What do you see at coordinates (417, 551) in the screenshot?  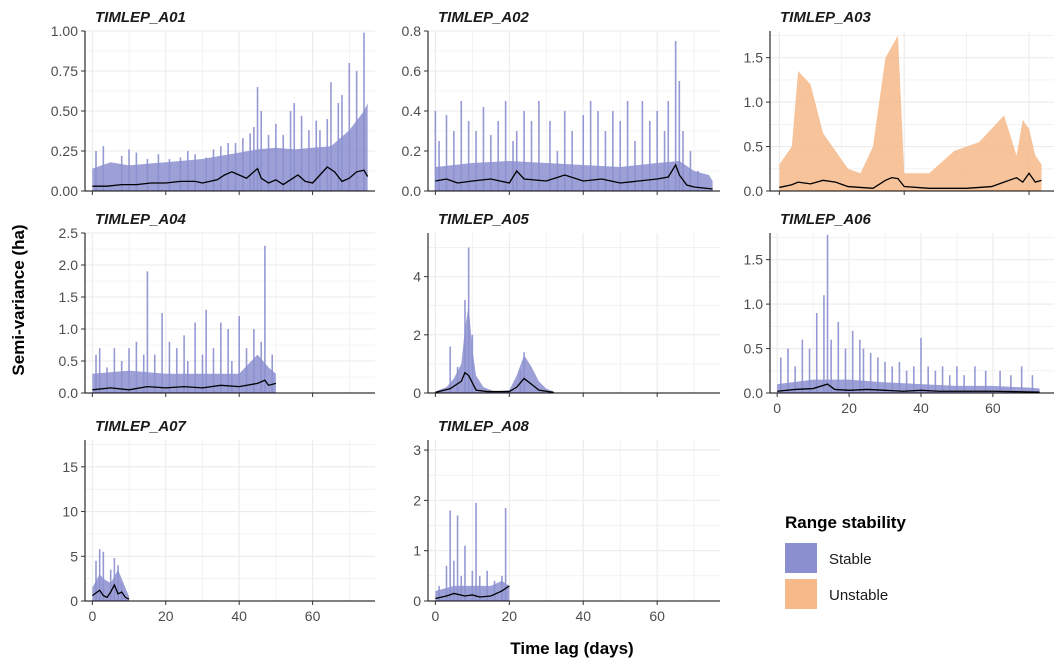 I see `y-tick-label: 1` at bounding box center [417, 551].